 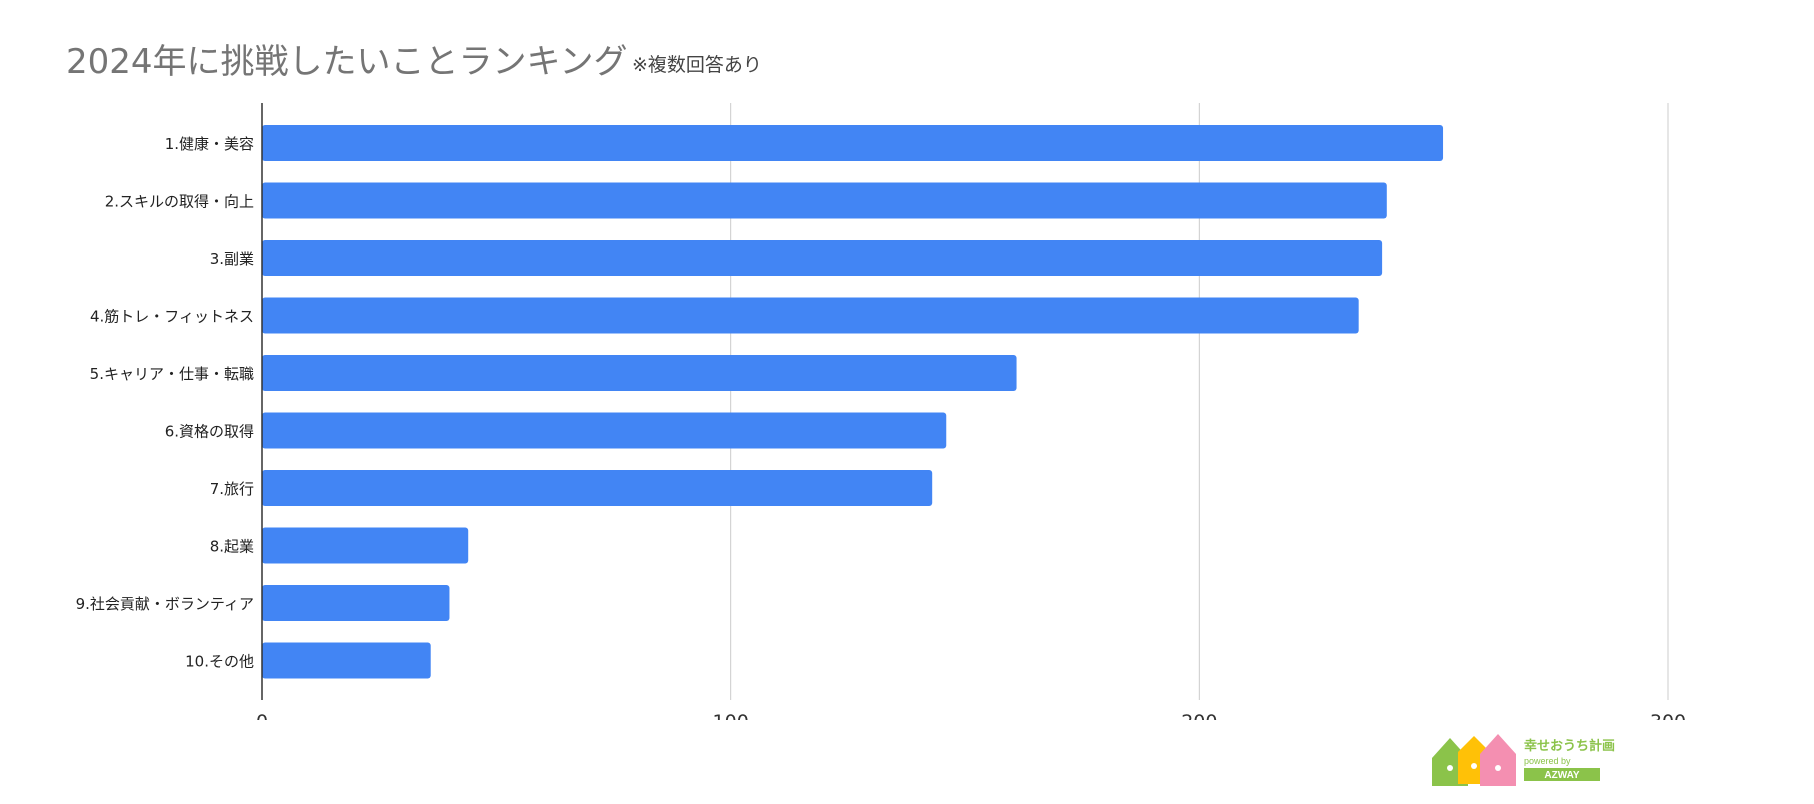 I want to click on category-label: 3.副業, so click(x=232, y=259).